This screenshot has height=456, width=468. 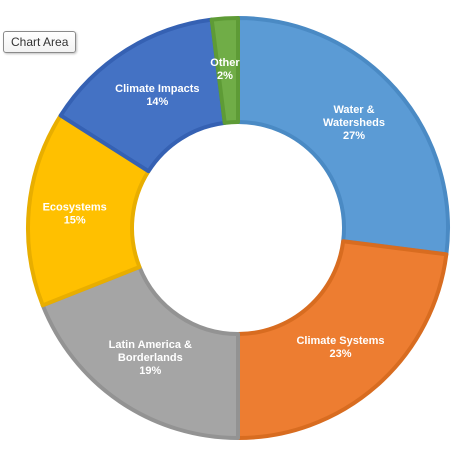 I want to click on data-label-category: Watersheds, so click(x=354, y=123).